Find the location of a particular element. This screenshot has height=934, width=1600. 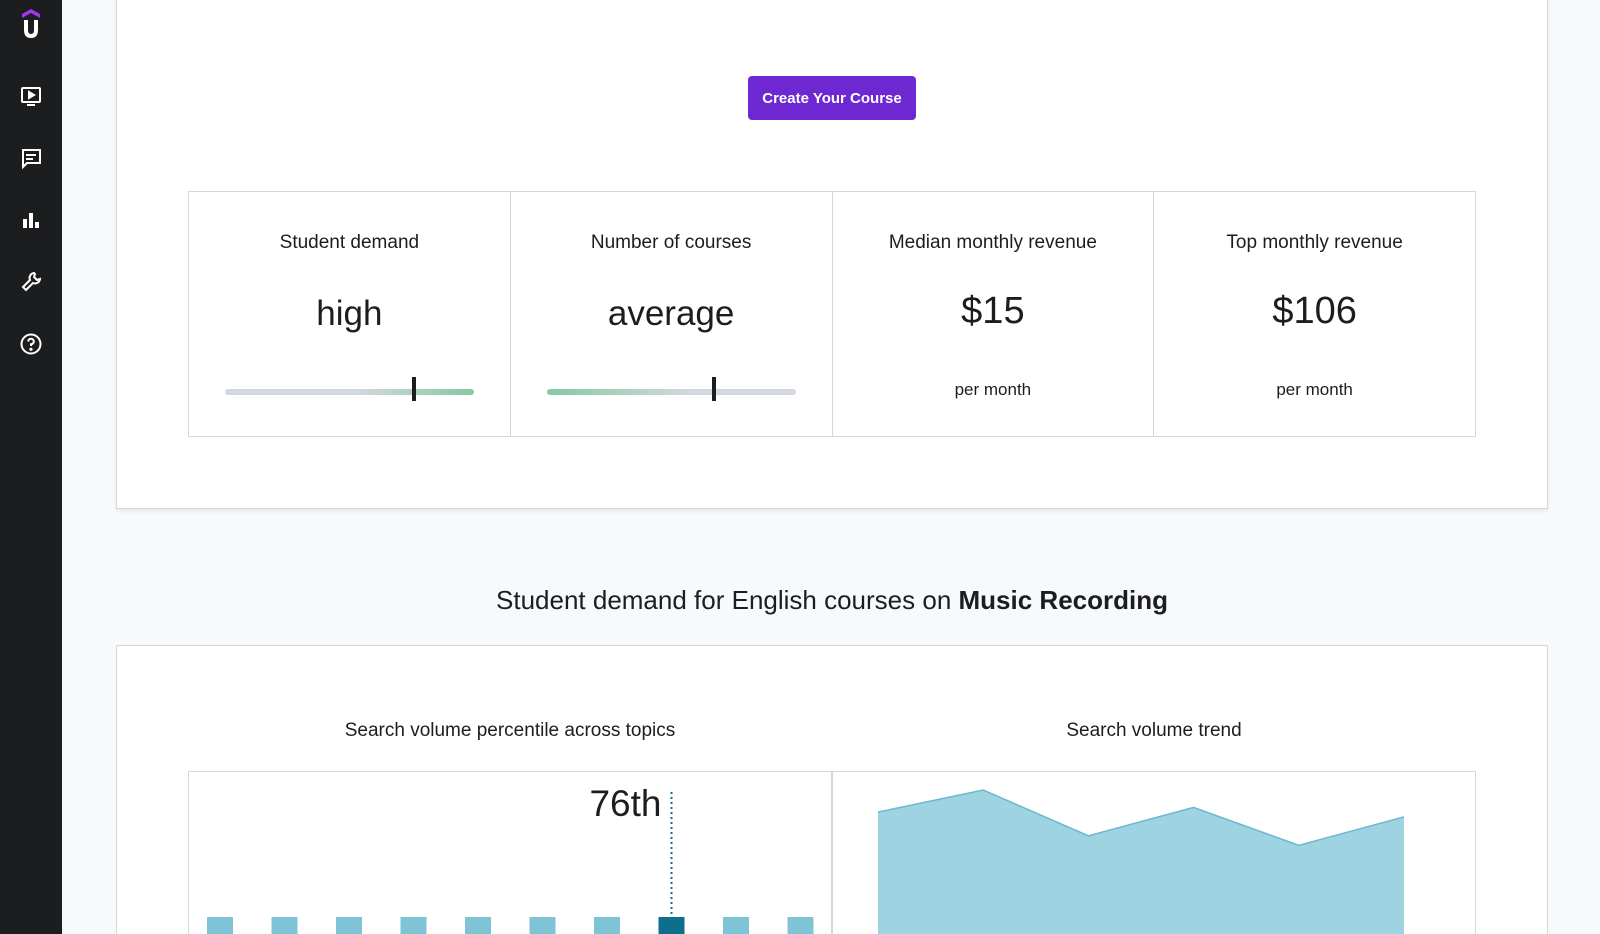

sidebar is located at coordinates (31, 467).